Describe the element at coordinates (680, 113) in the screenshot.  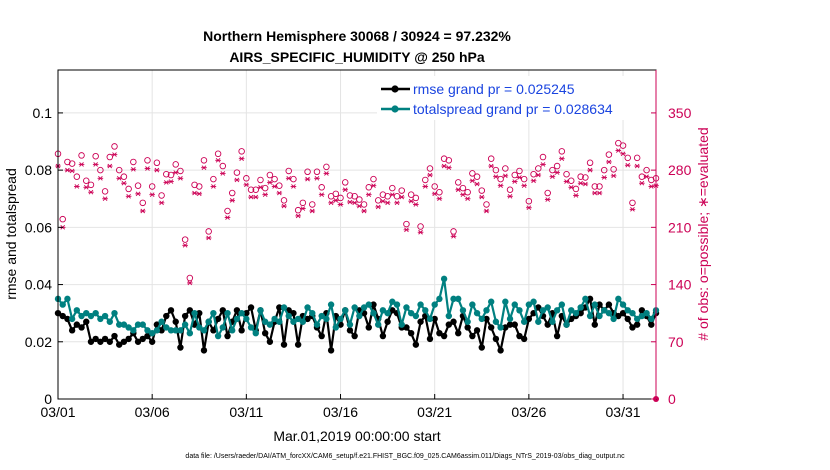
I see `y-right-tick-label: 350` at that location.